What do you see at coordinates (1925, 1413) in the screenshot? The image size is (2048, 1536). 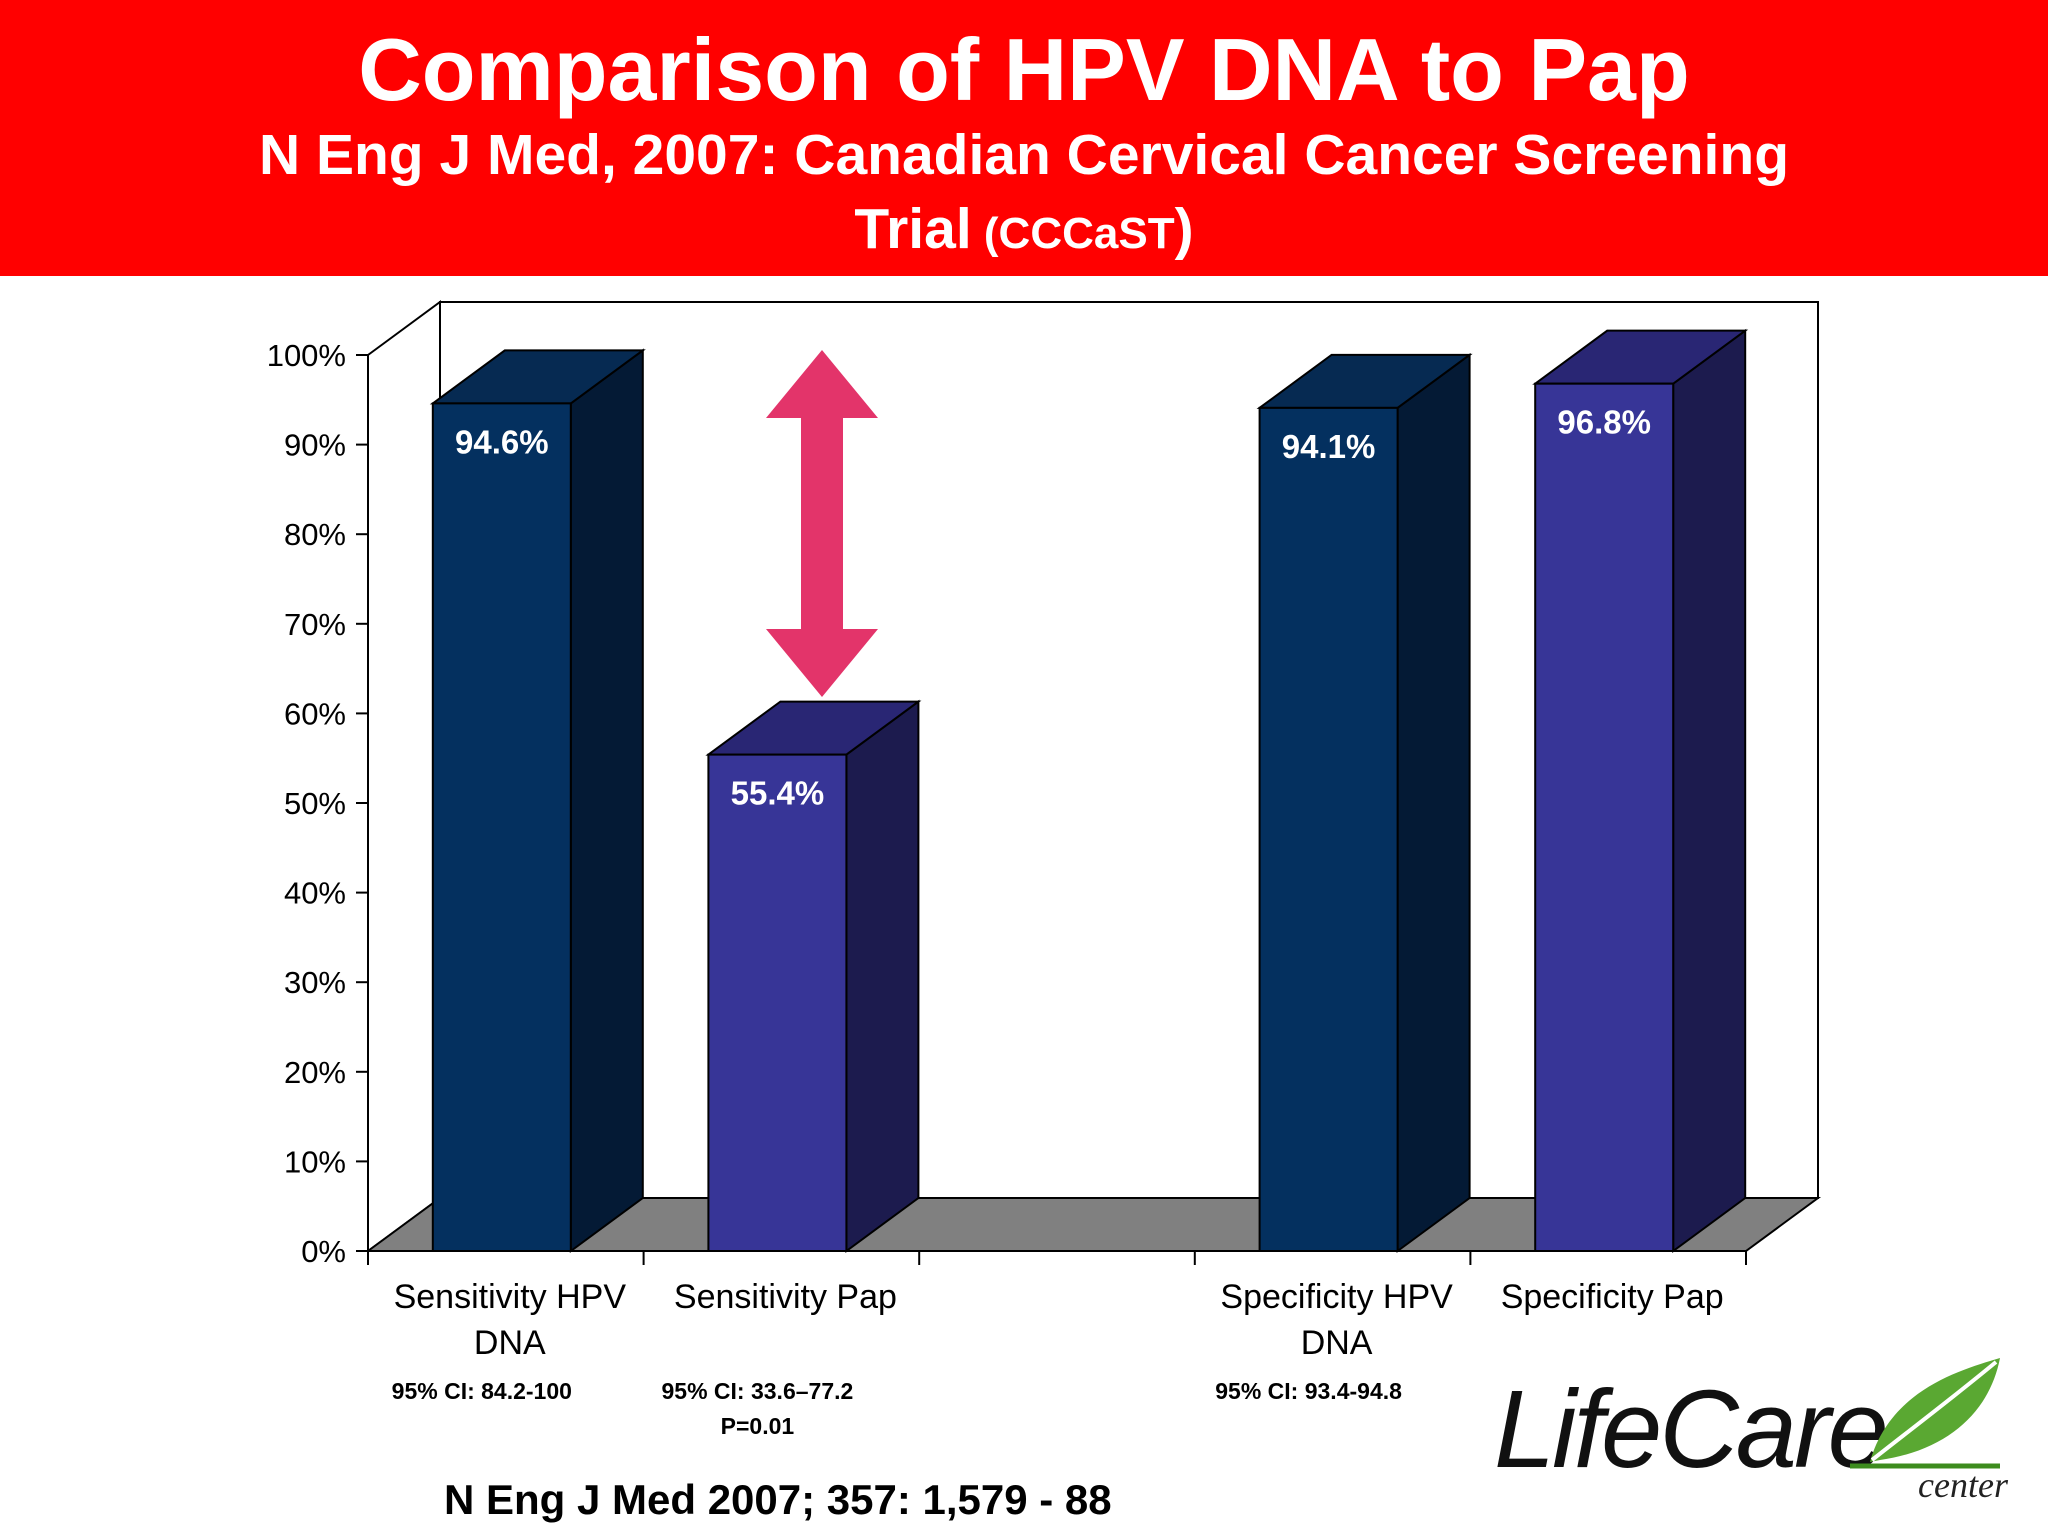 I see `leaf-icon` at bounding box center [1925, 1413].